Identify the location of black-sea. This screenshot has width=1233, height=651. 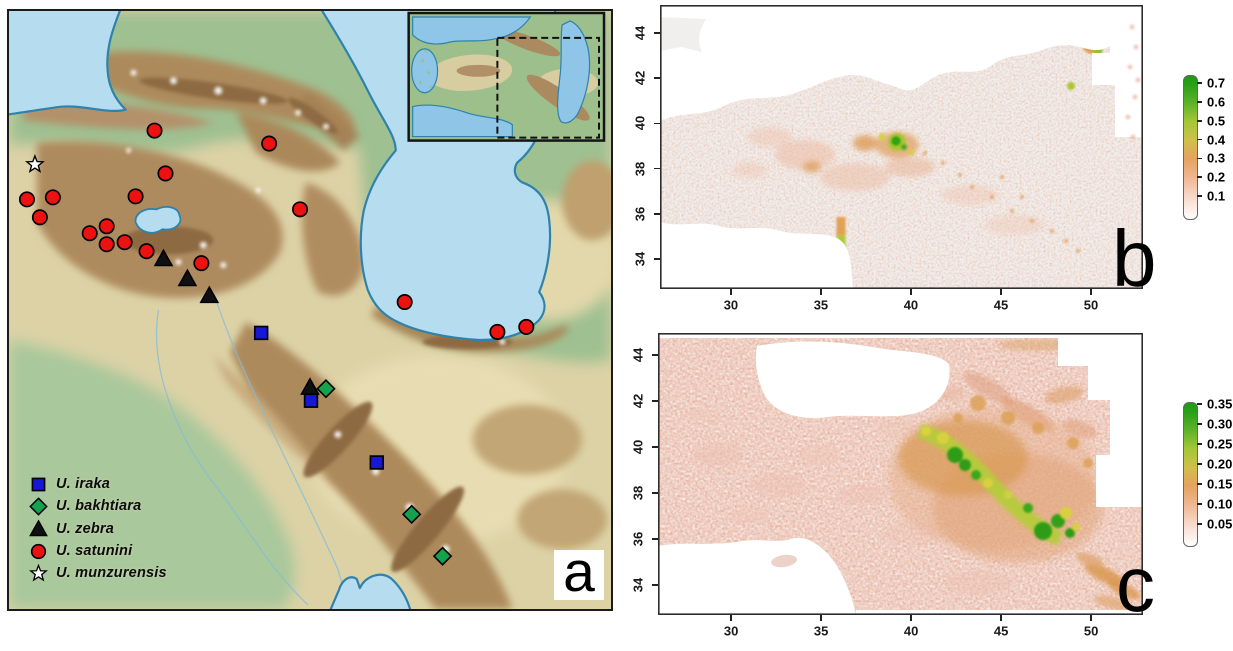
(68, 63).